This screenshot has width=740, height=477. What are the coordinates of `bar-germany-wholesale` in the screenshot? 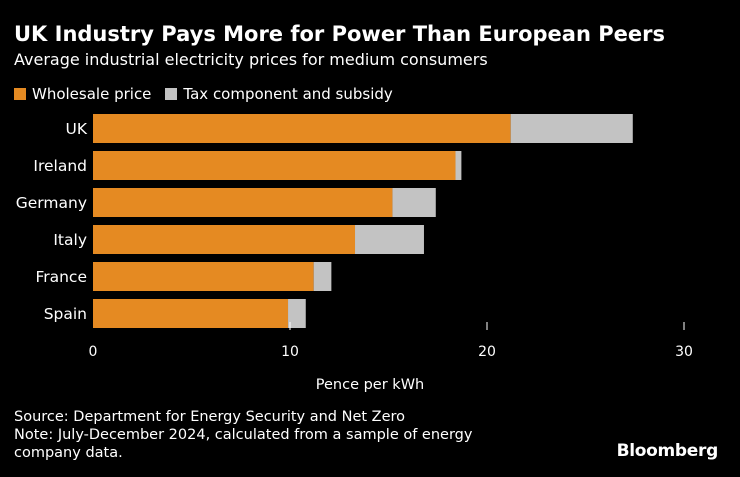 It's located at (243, 202).